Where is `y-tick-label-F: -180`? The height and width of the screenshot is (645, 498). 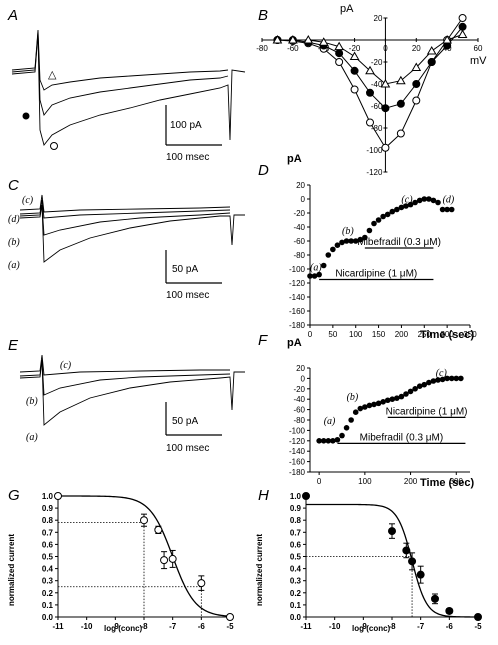 y-tick-label-F: -180 is located at coordinates (297, 472).